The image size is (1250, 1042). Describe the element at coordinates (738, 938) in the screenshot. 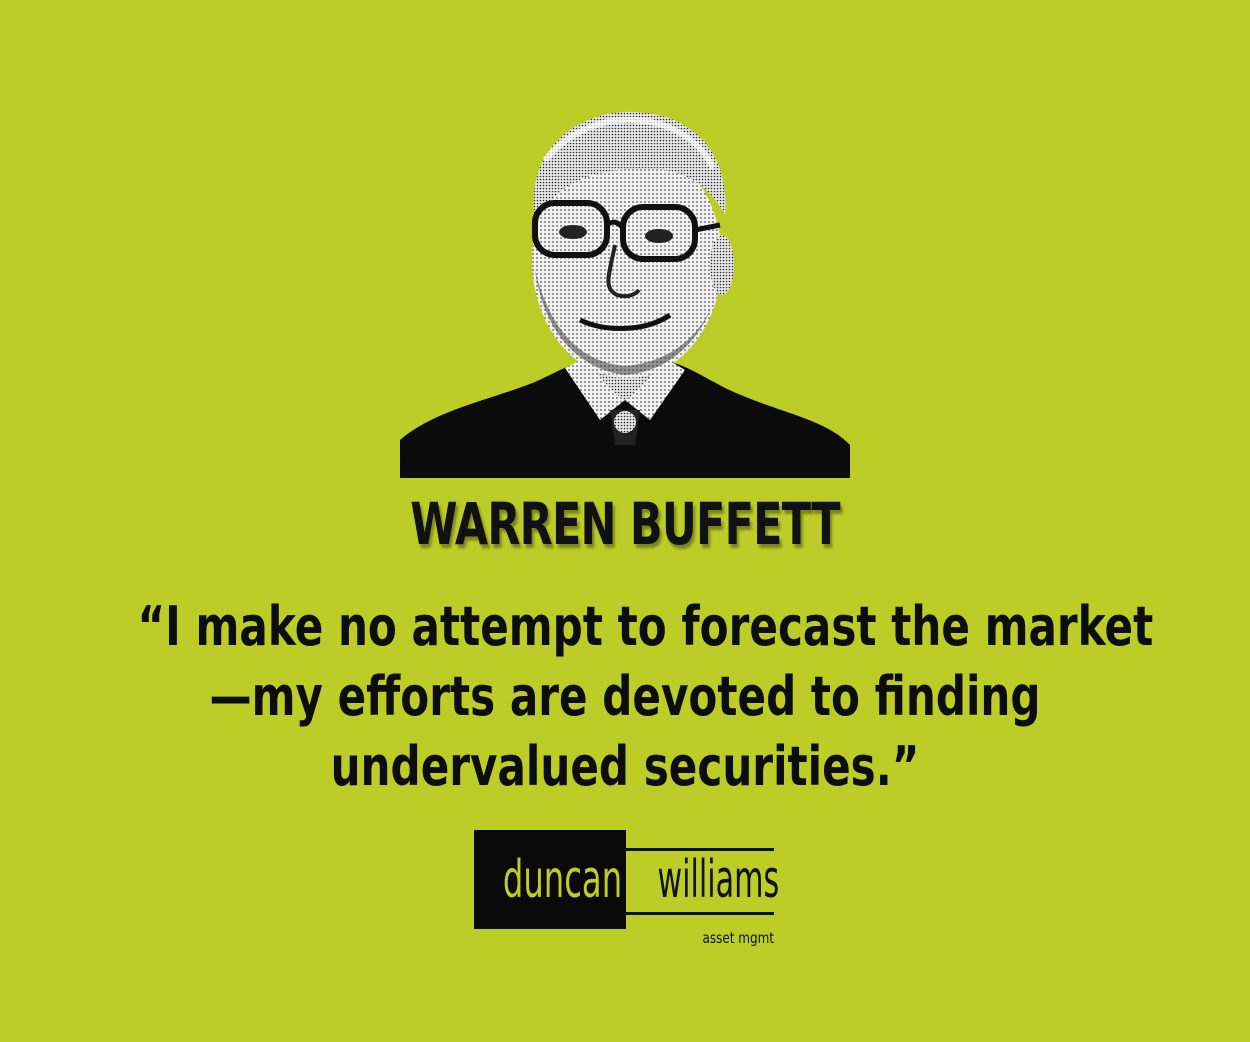

I see `logo-tagline: asset mgmt` at that location.